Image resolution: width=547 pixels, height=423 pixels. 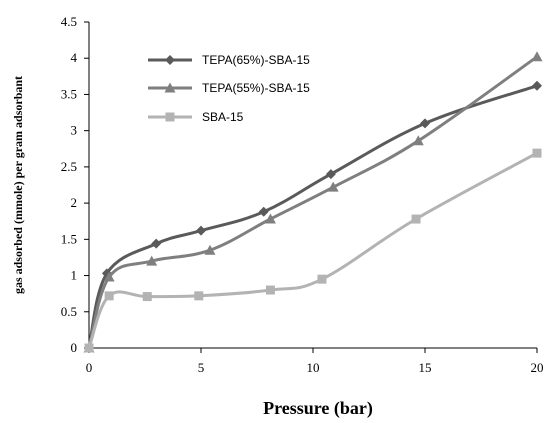 I want to click on y-tick-label: 4, so click(x=74, y=57).